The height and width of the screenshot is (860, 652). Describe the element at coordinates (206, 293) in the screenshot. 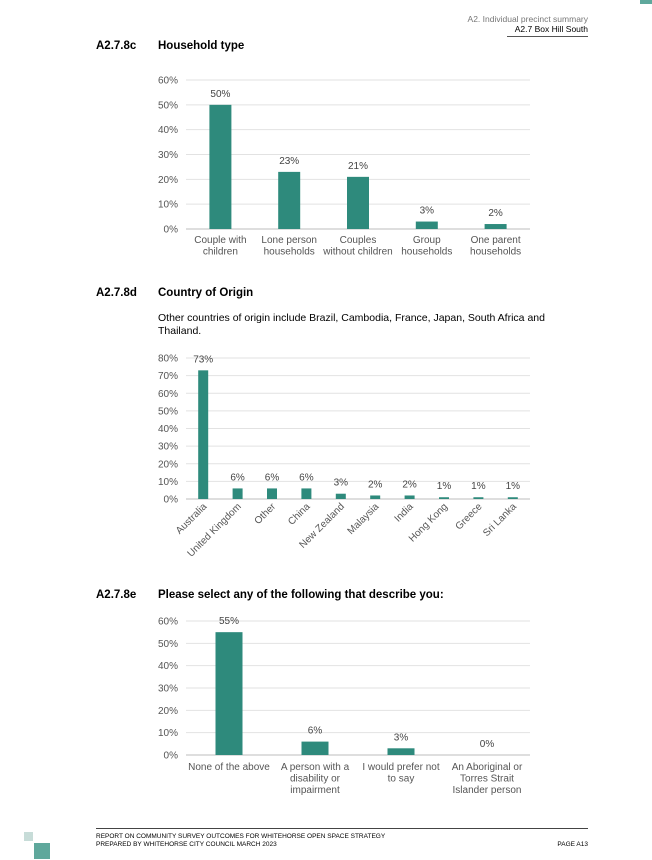

I see `section-title-origin: Country of Origin` at that location.